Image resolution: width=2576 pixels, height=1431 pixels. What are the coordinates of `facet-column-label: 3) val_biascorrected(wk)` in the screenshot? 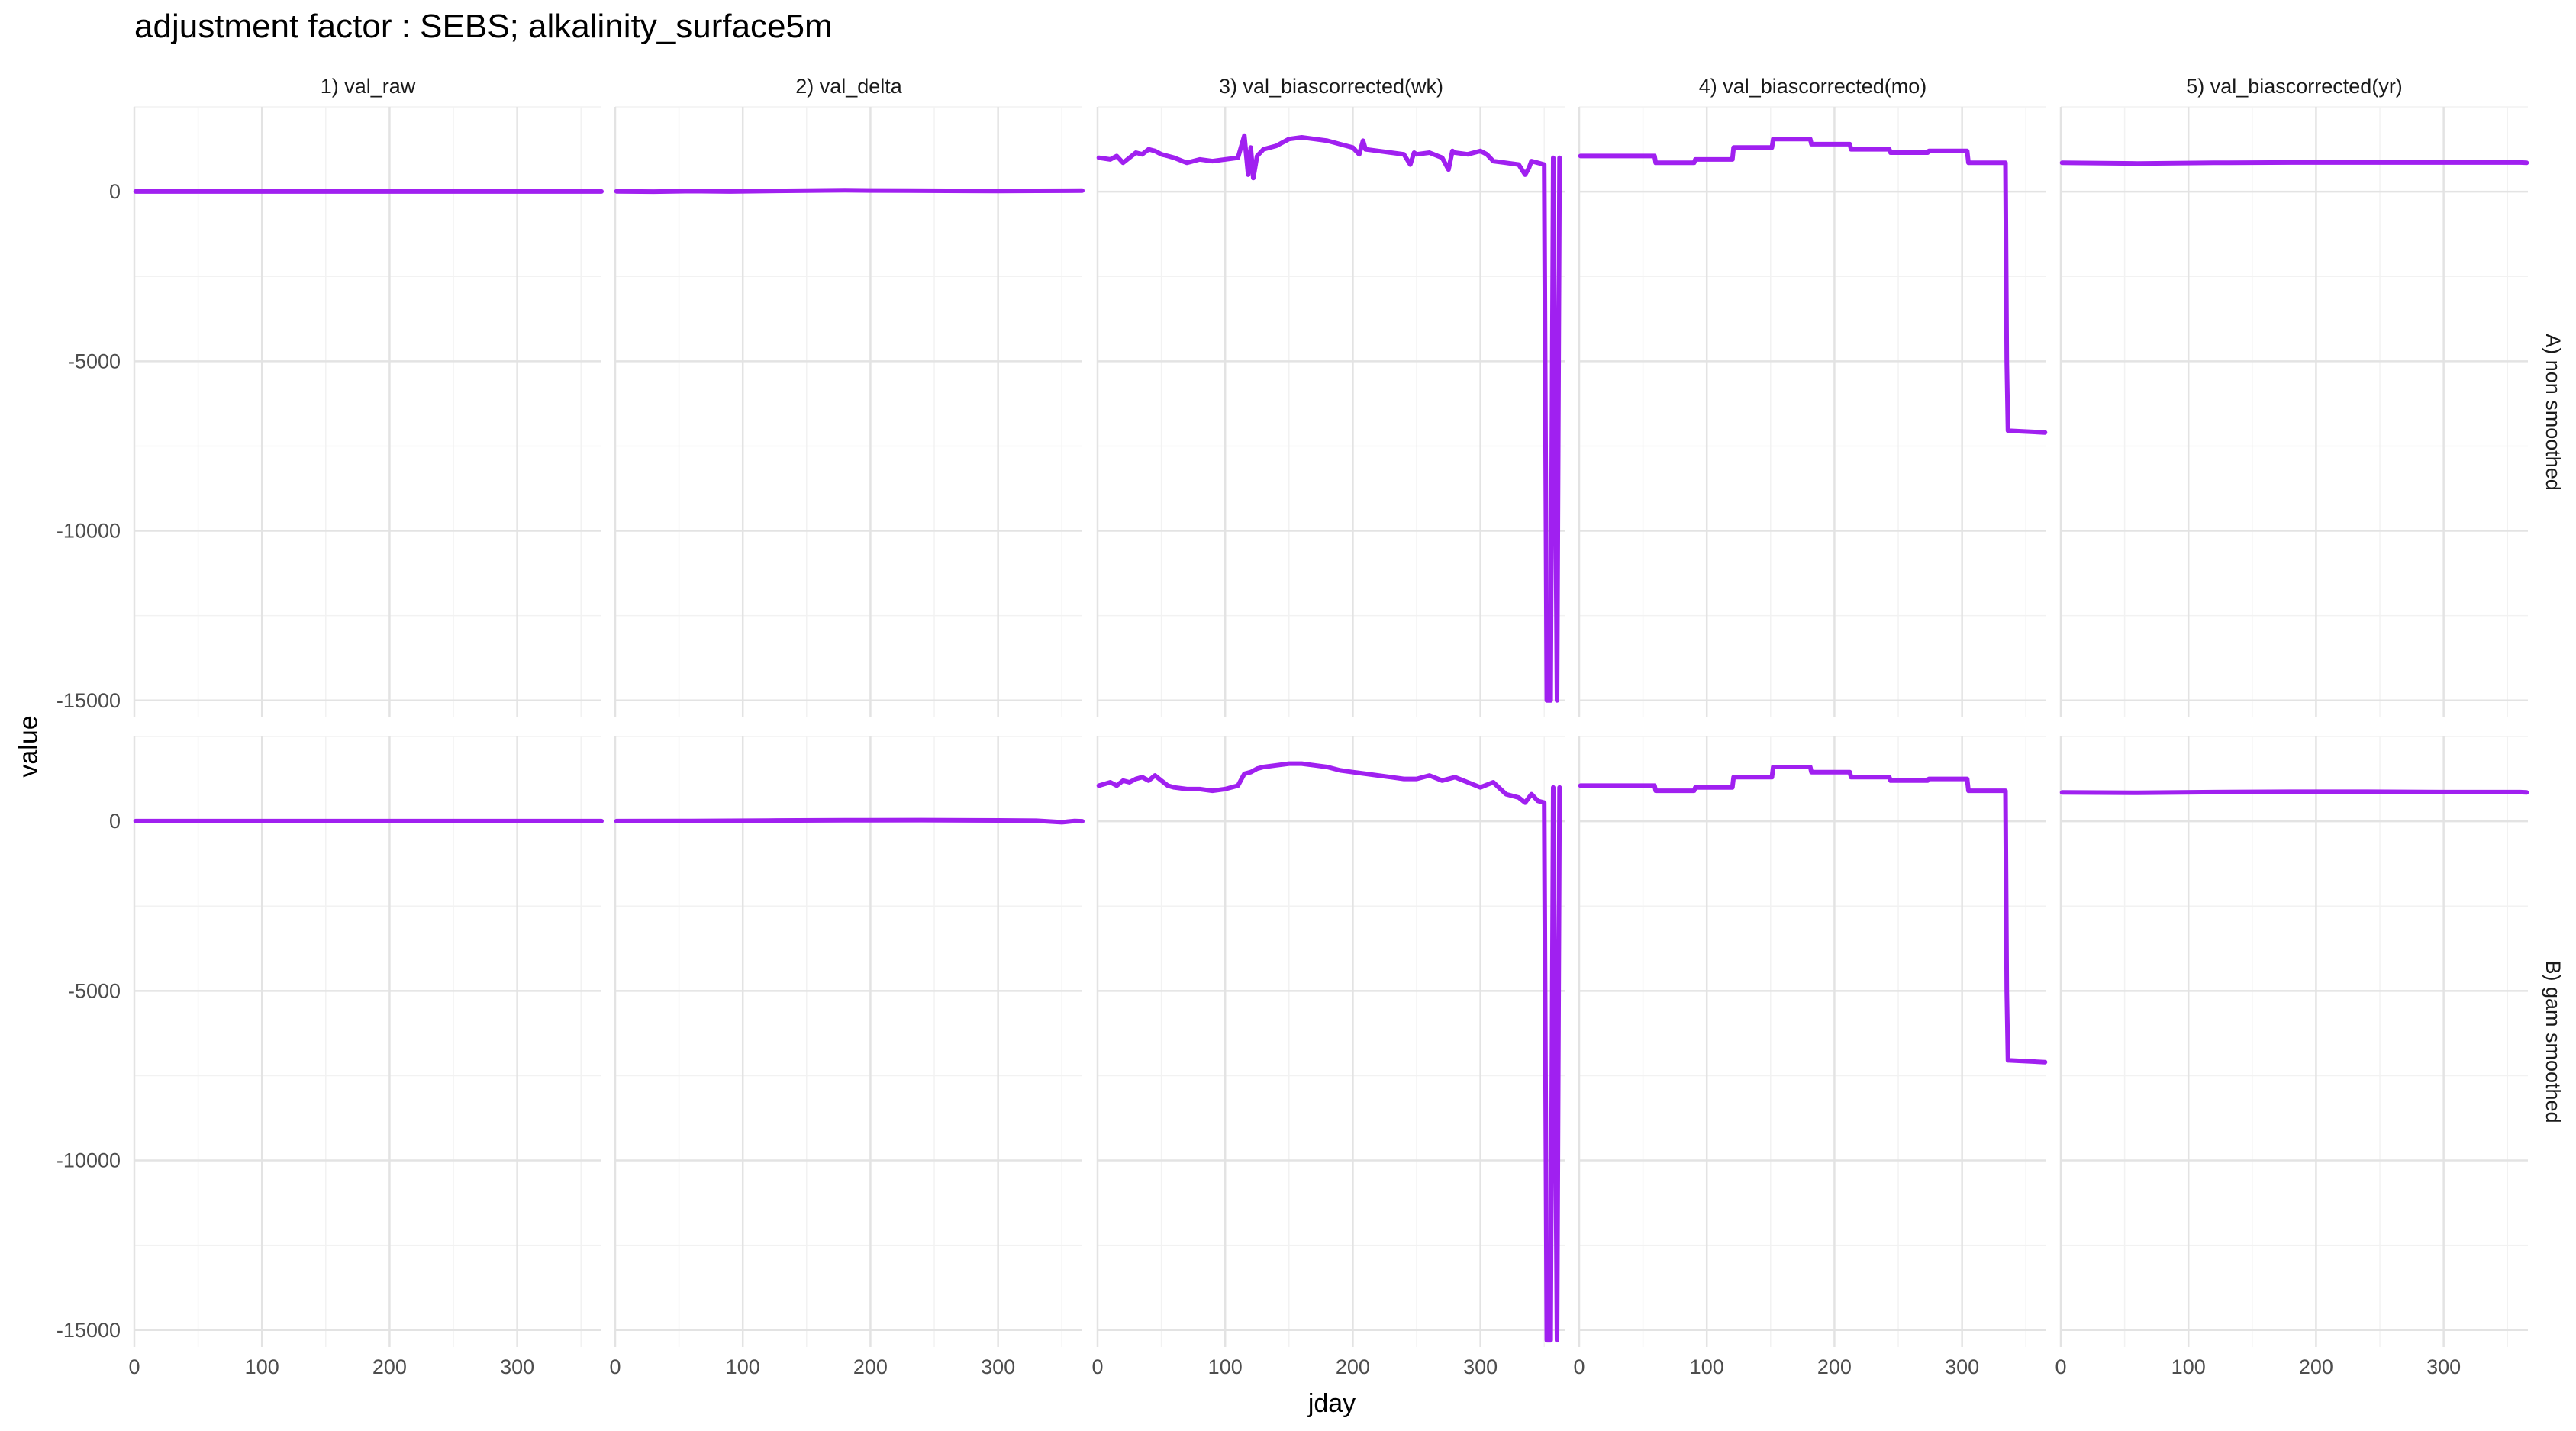 It's located at (1331, 87).